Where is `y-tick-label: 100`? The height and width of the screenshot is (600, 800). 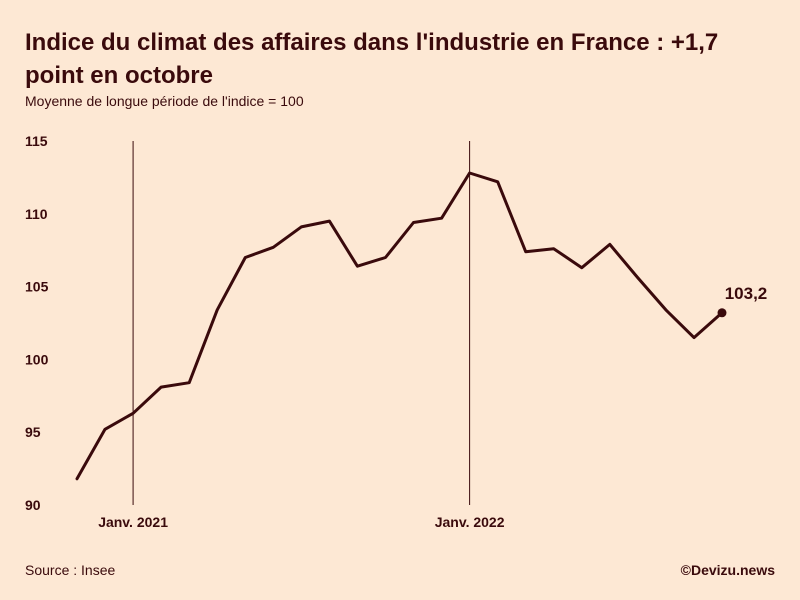 y-tick-label: 100 is located at coordinates (37, 359).